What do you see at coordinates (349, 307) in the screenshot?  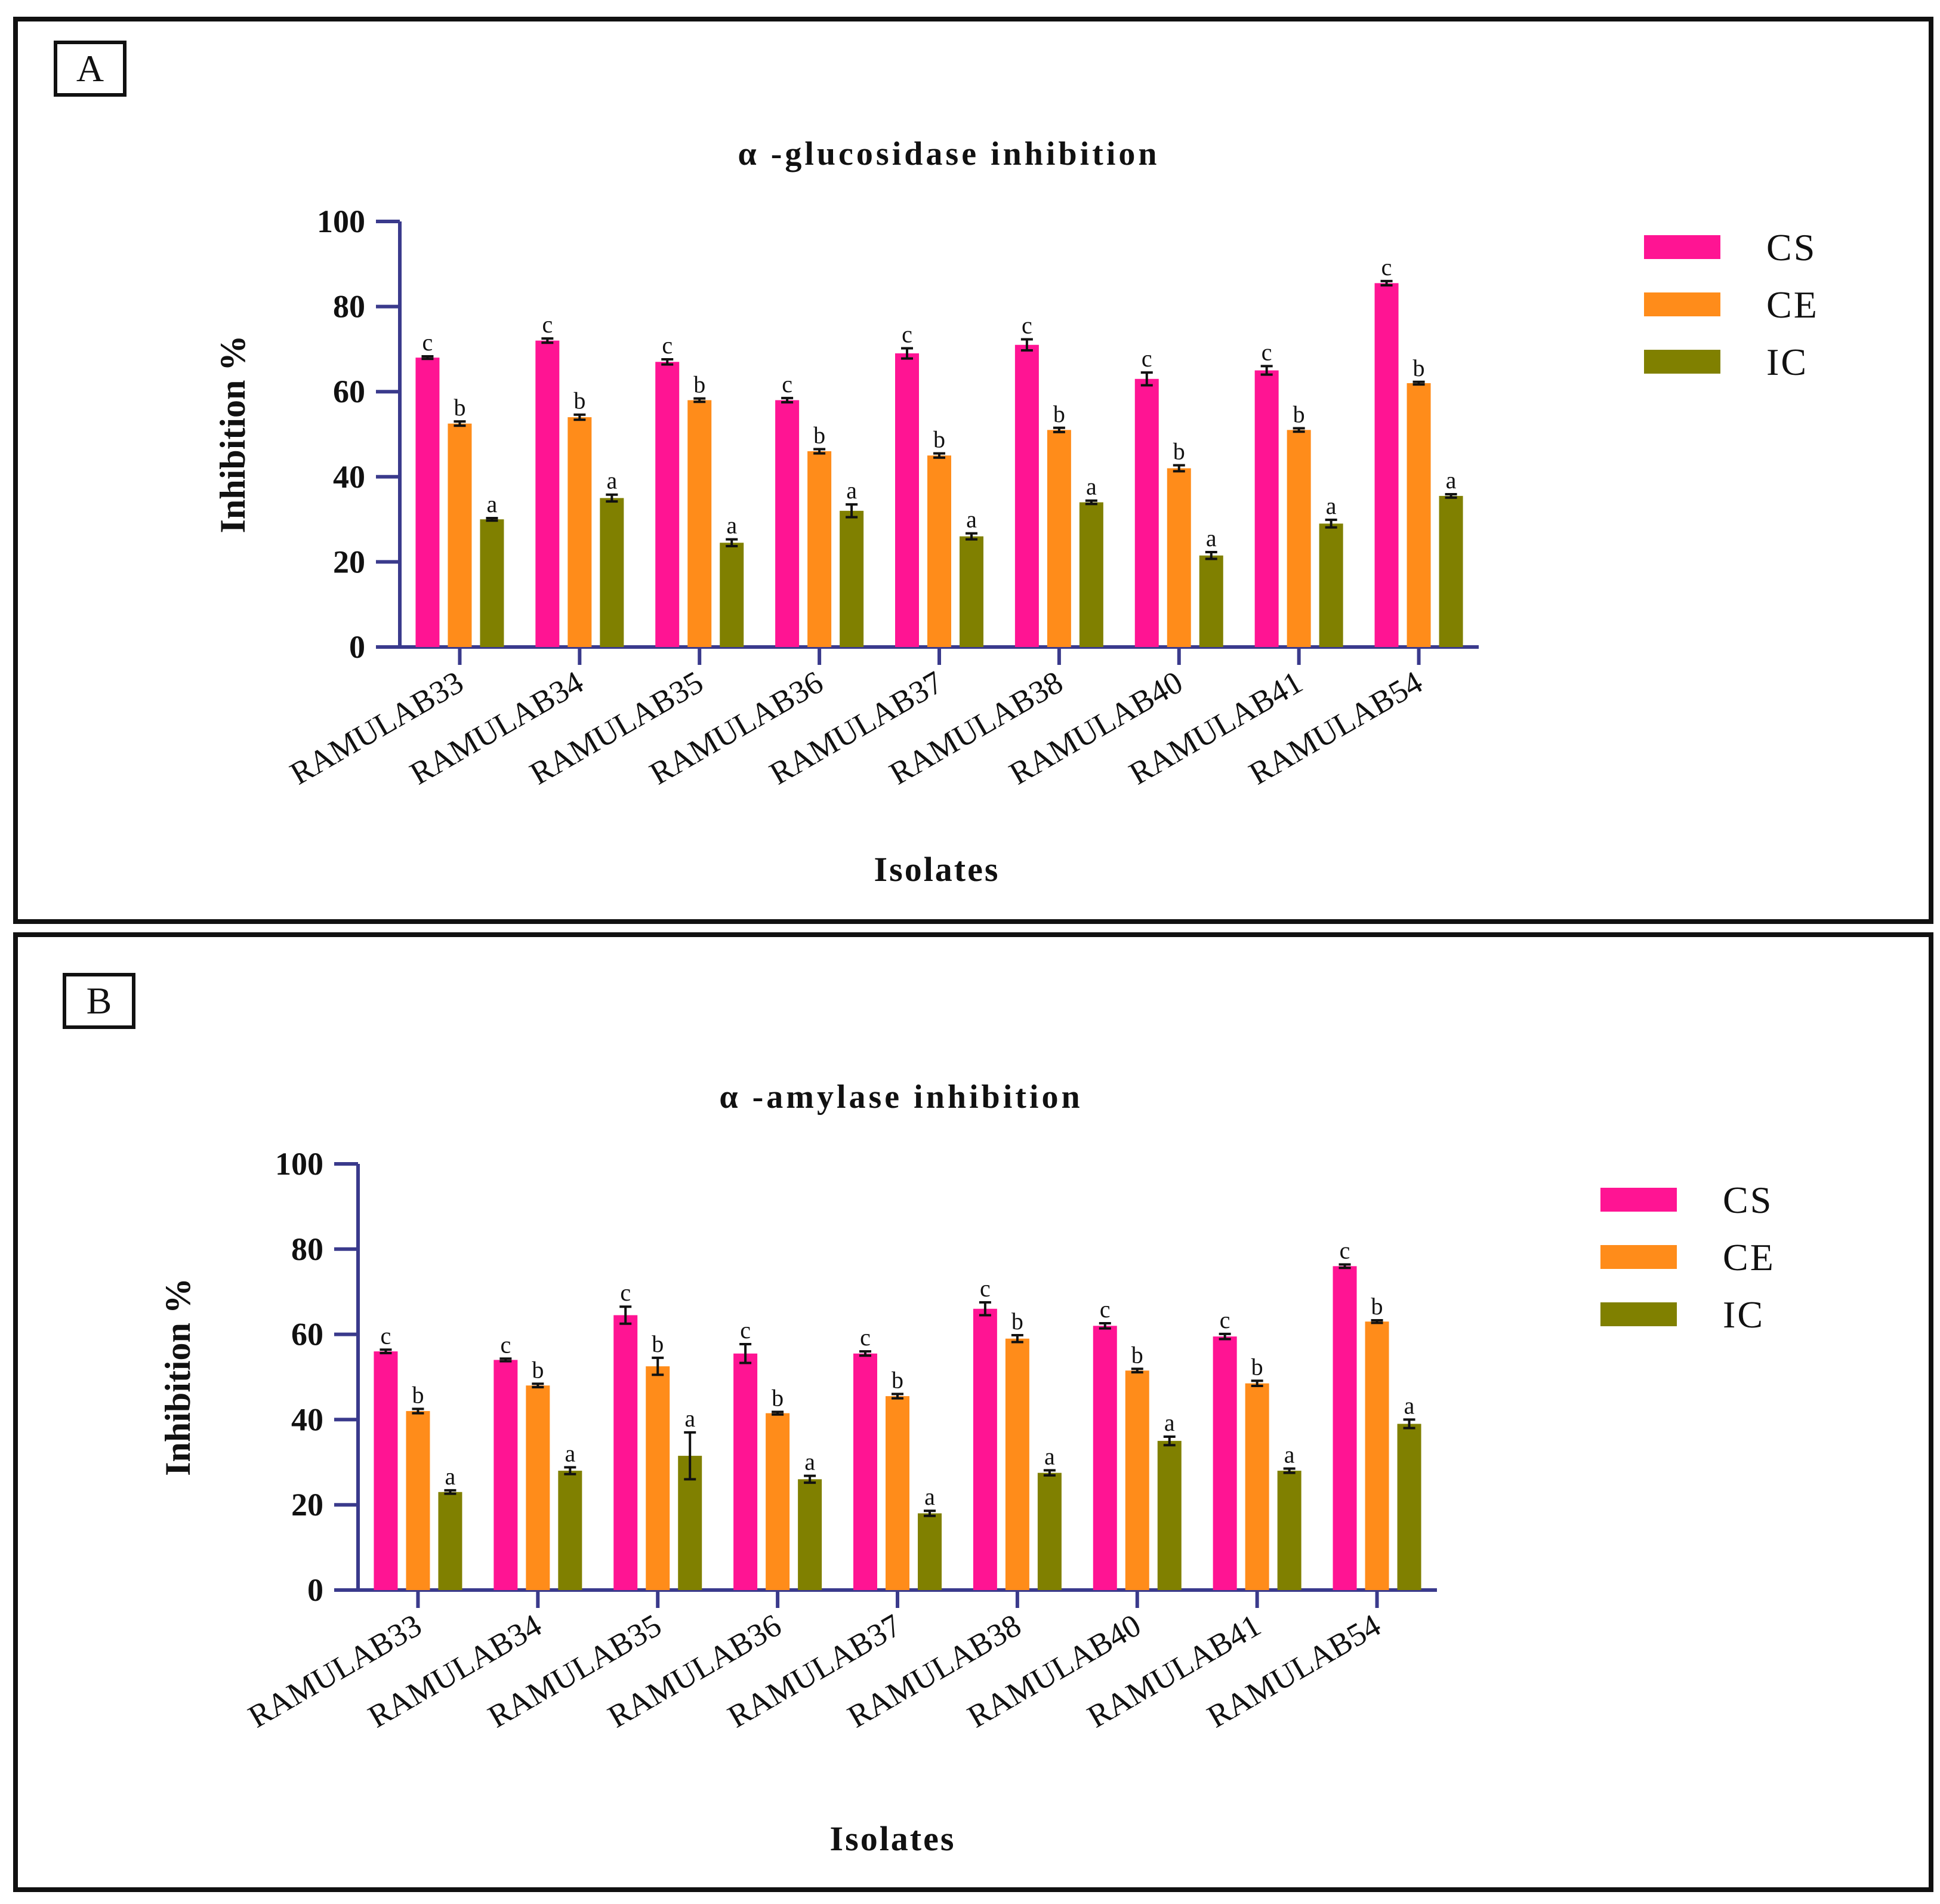 I see `y-tick-label: 80` at bounding box center [349, 307].